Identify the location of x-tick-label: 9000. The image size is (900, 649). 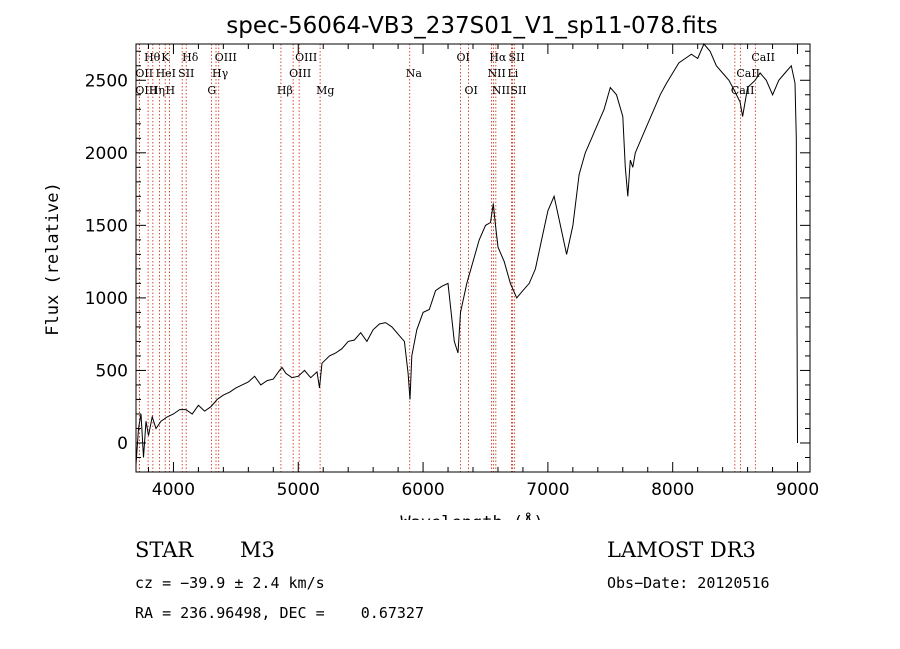
(797, 490).